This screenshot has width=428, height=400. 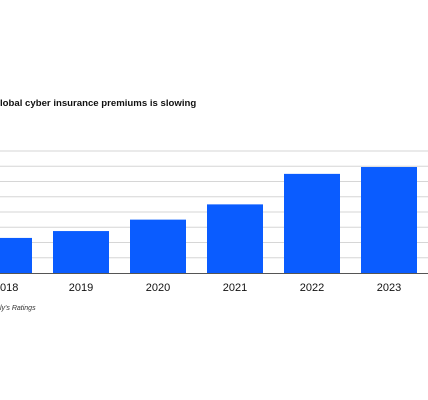 I want to click on x-tick-label: 018, so click(x=9, y=288).